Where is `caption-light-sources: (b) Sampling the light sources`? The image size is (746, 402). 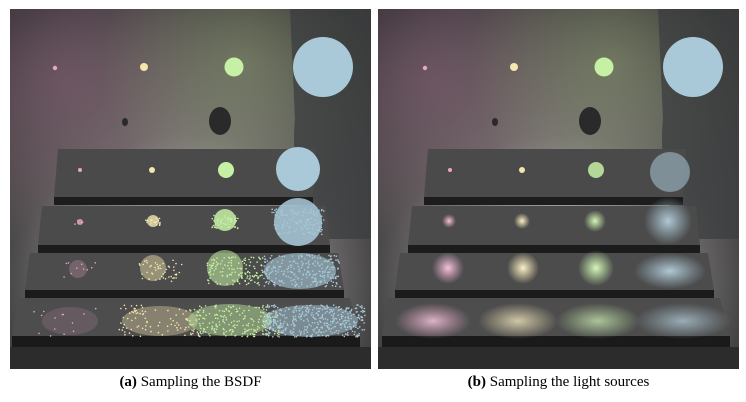
caption-light-sources: (b) Sampling the light sources is located at coordinates (558, 382).